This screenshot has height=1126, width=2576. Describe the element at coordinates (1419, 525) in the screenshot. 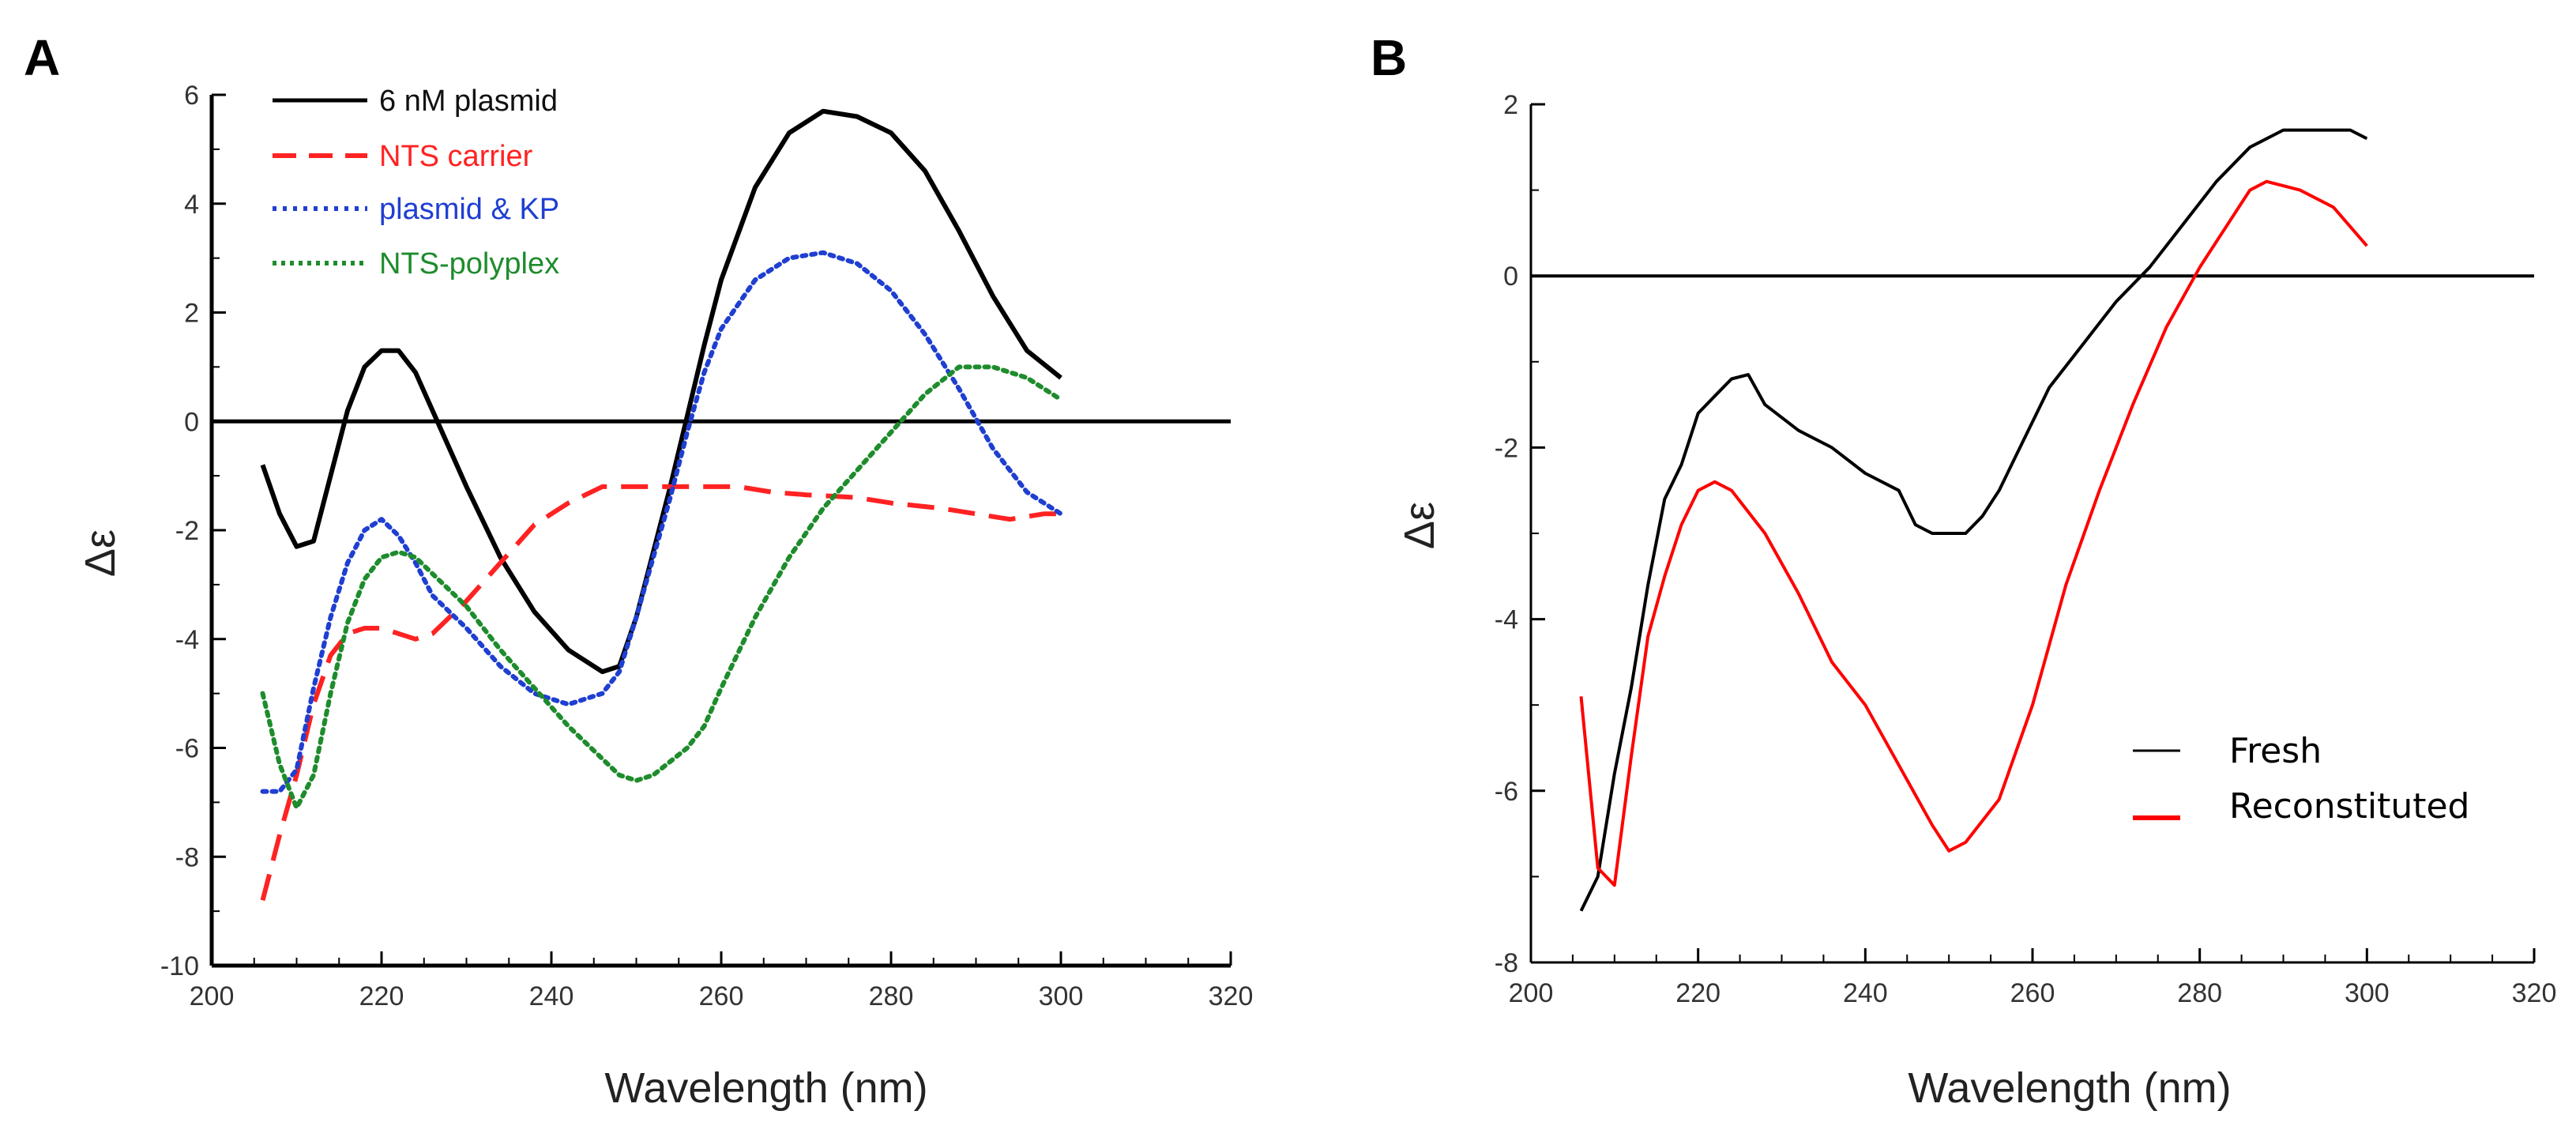

I see `panel-b-y-axis-title: Δε` at that location.